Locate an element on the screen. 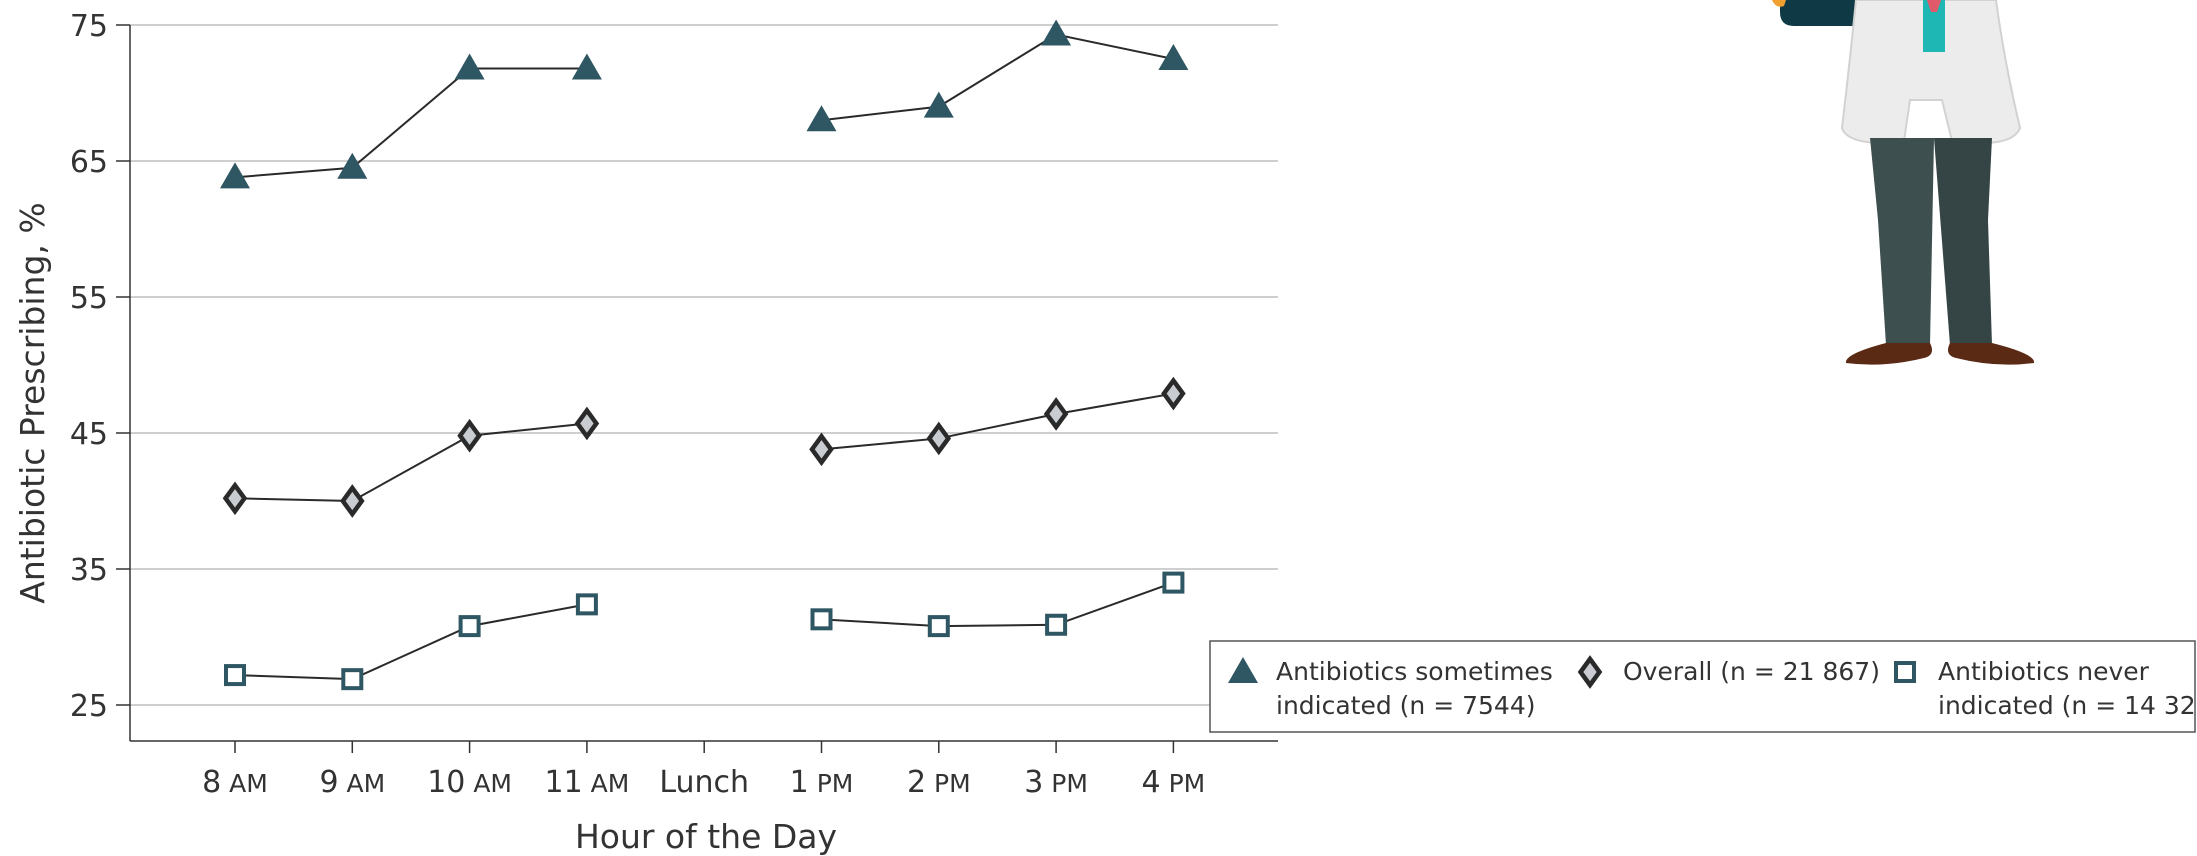 Image resolution: width=2197 pixels, height=856 pixels. legend-label: Antibiotics sometimes is located at coordinates (1414, 671).